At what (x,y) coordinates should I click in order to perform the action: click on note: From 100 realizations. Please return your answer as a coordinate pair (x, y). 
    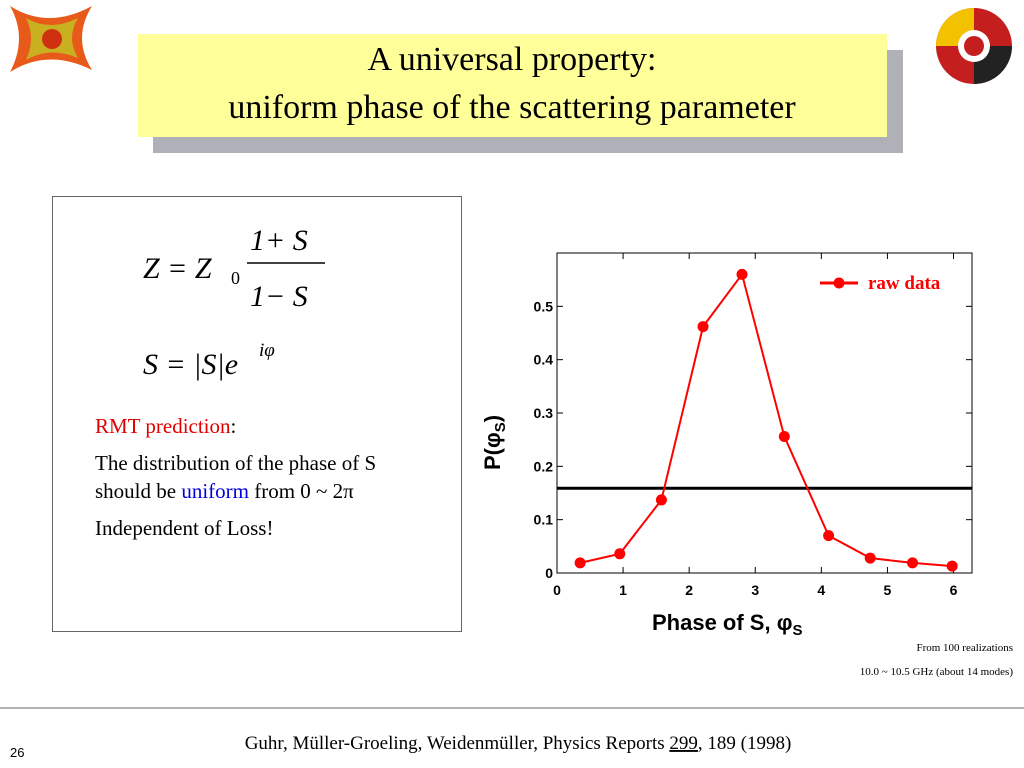
    Looking at the image, I should click on (964, 648).